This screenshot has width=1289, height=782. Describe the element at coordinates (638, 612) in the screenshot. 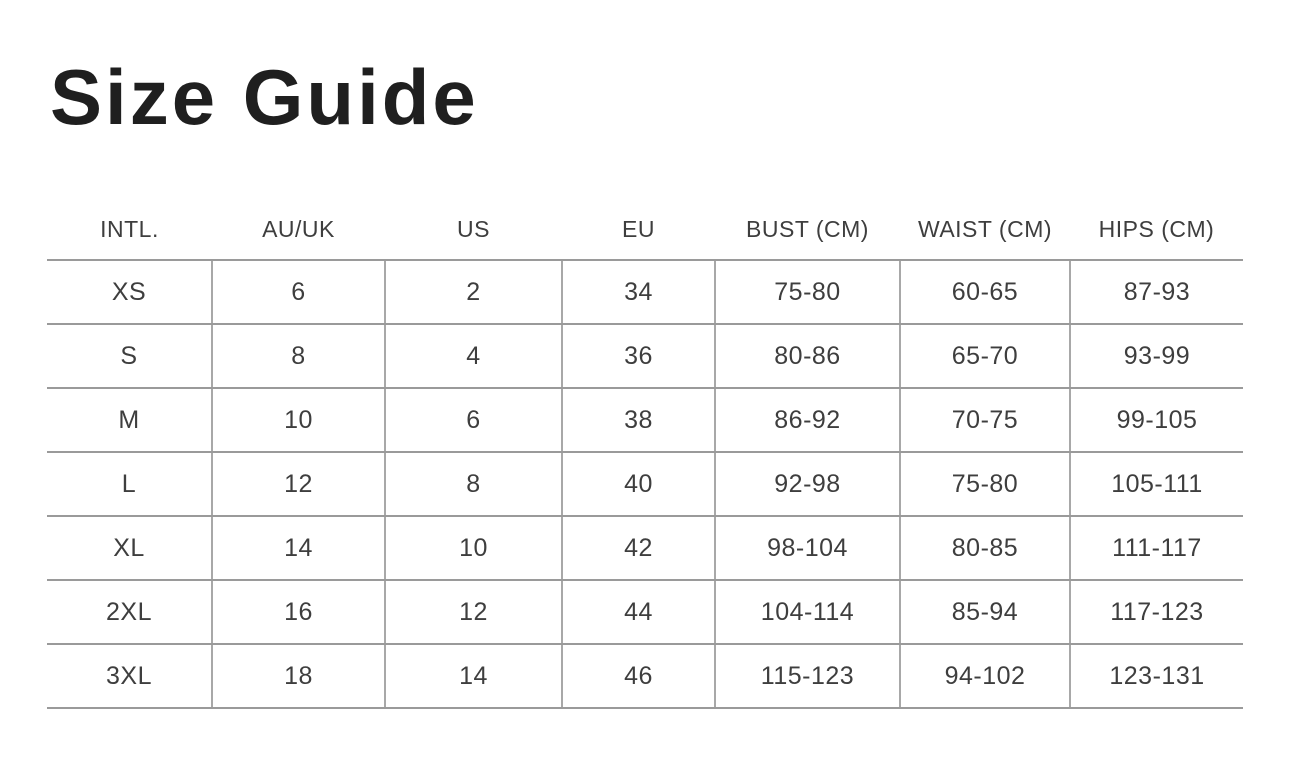

I see `cell-eu: 44` at that location.